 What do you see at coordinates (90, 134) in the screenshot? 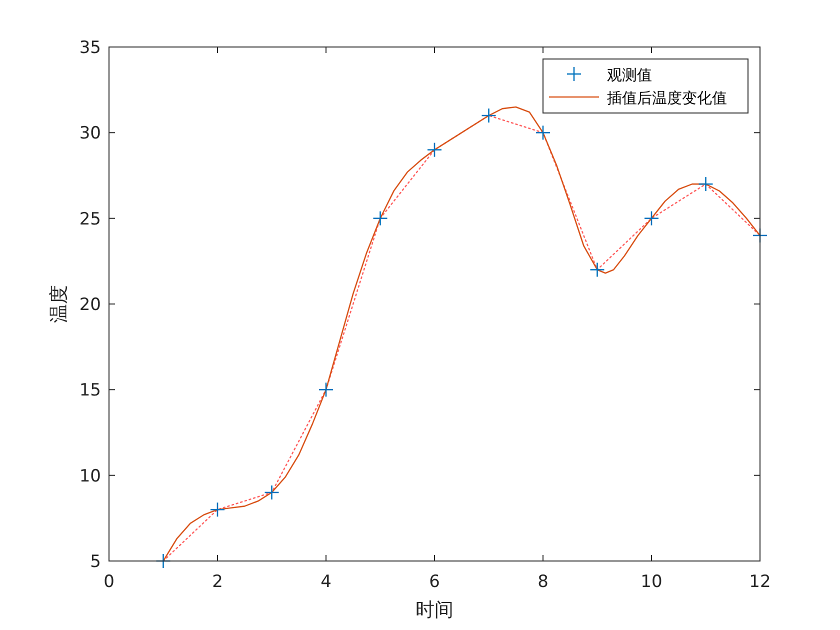
I see `y-tick-label: 30` at bounding box center [90, 134].